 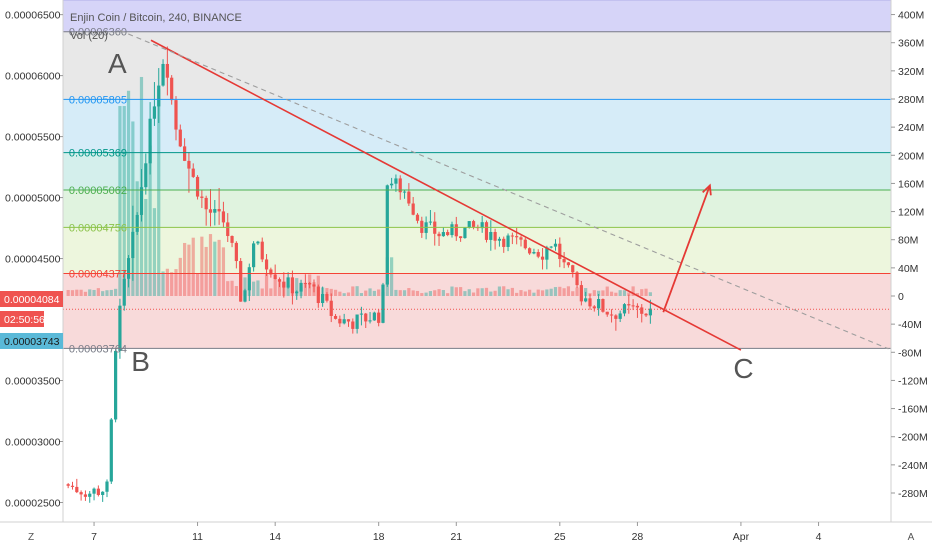 I want to click on timezone-button: Z, so click(x=31, y=537).